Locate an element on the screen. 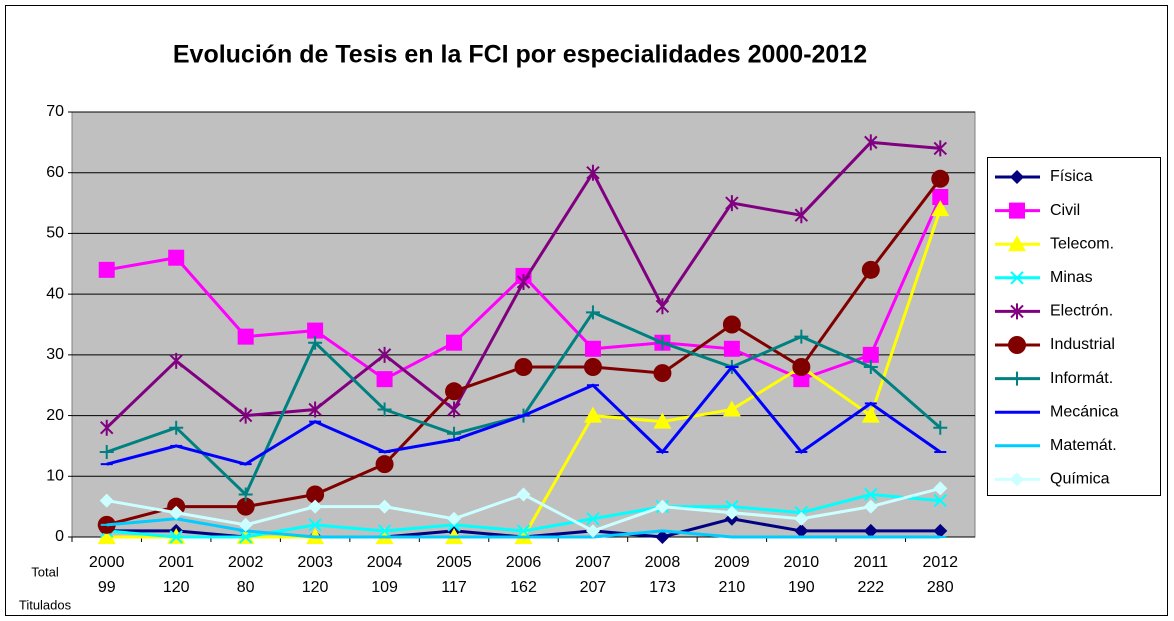 This screenshot has height=621, width=1174. legend-label: Química is located at coordinates (1080, 479).